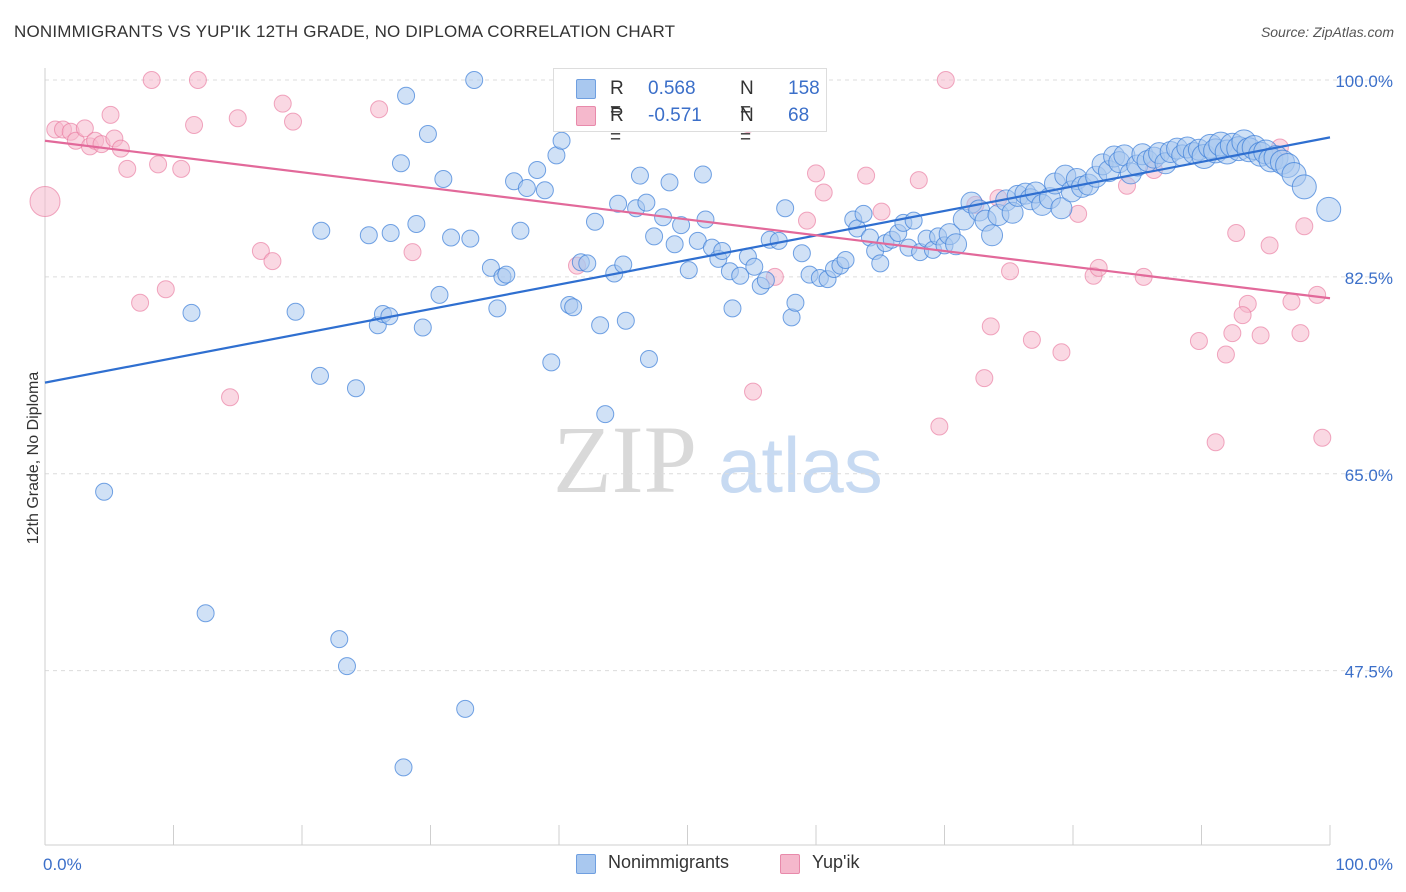 The image size is (1406, 892). Describe the element at coordinates (672, 88) in the screenshot. I see `legend-r-value: 0.568` at that location.